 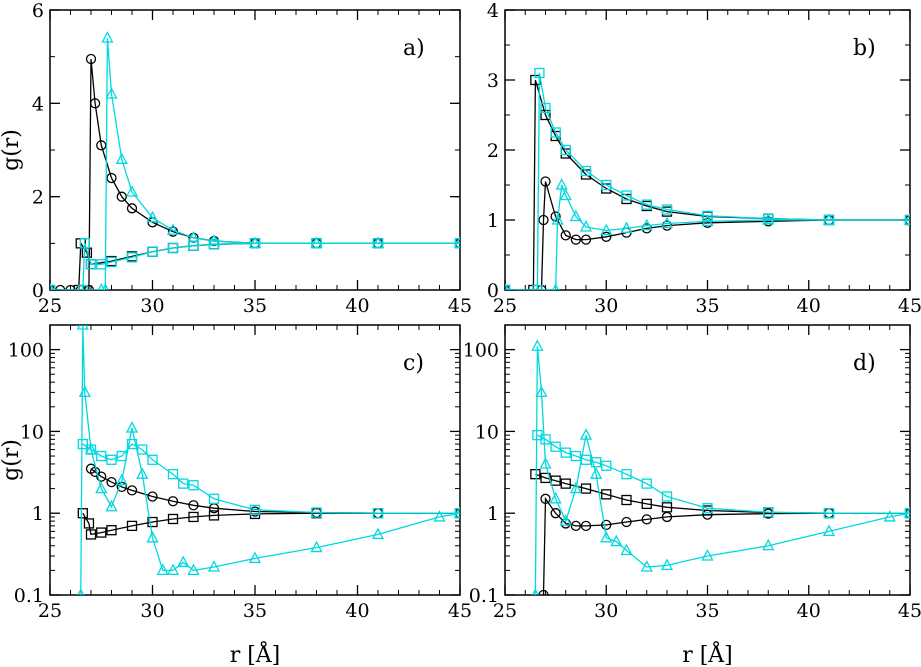 What do you see at coordinates (493, 514) in the screenshot?
I see `y-tick-label: 1` at bounding box center [493, 514].